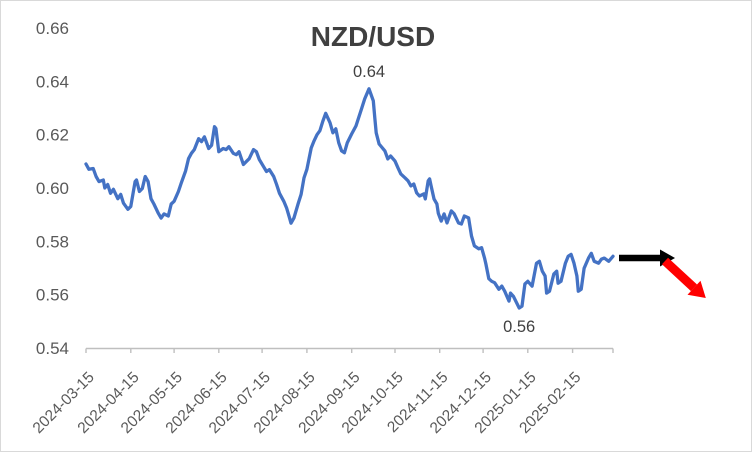 The width and height of the screenshot is (752, 452). Describe the element at coordinates (679, 274) in the screenshot. I see `down-trend-arrow-shaft` at that location.